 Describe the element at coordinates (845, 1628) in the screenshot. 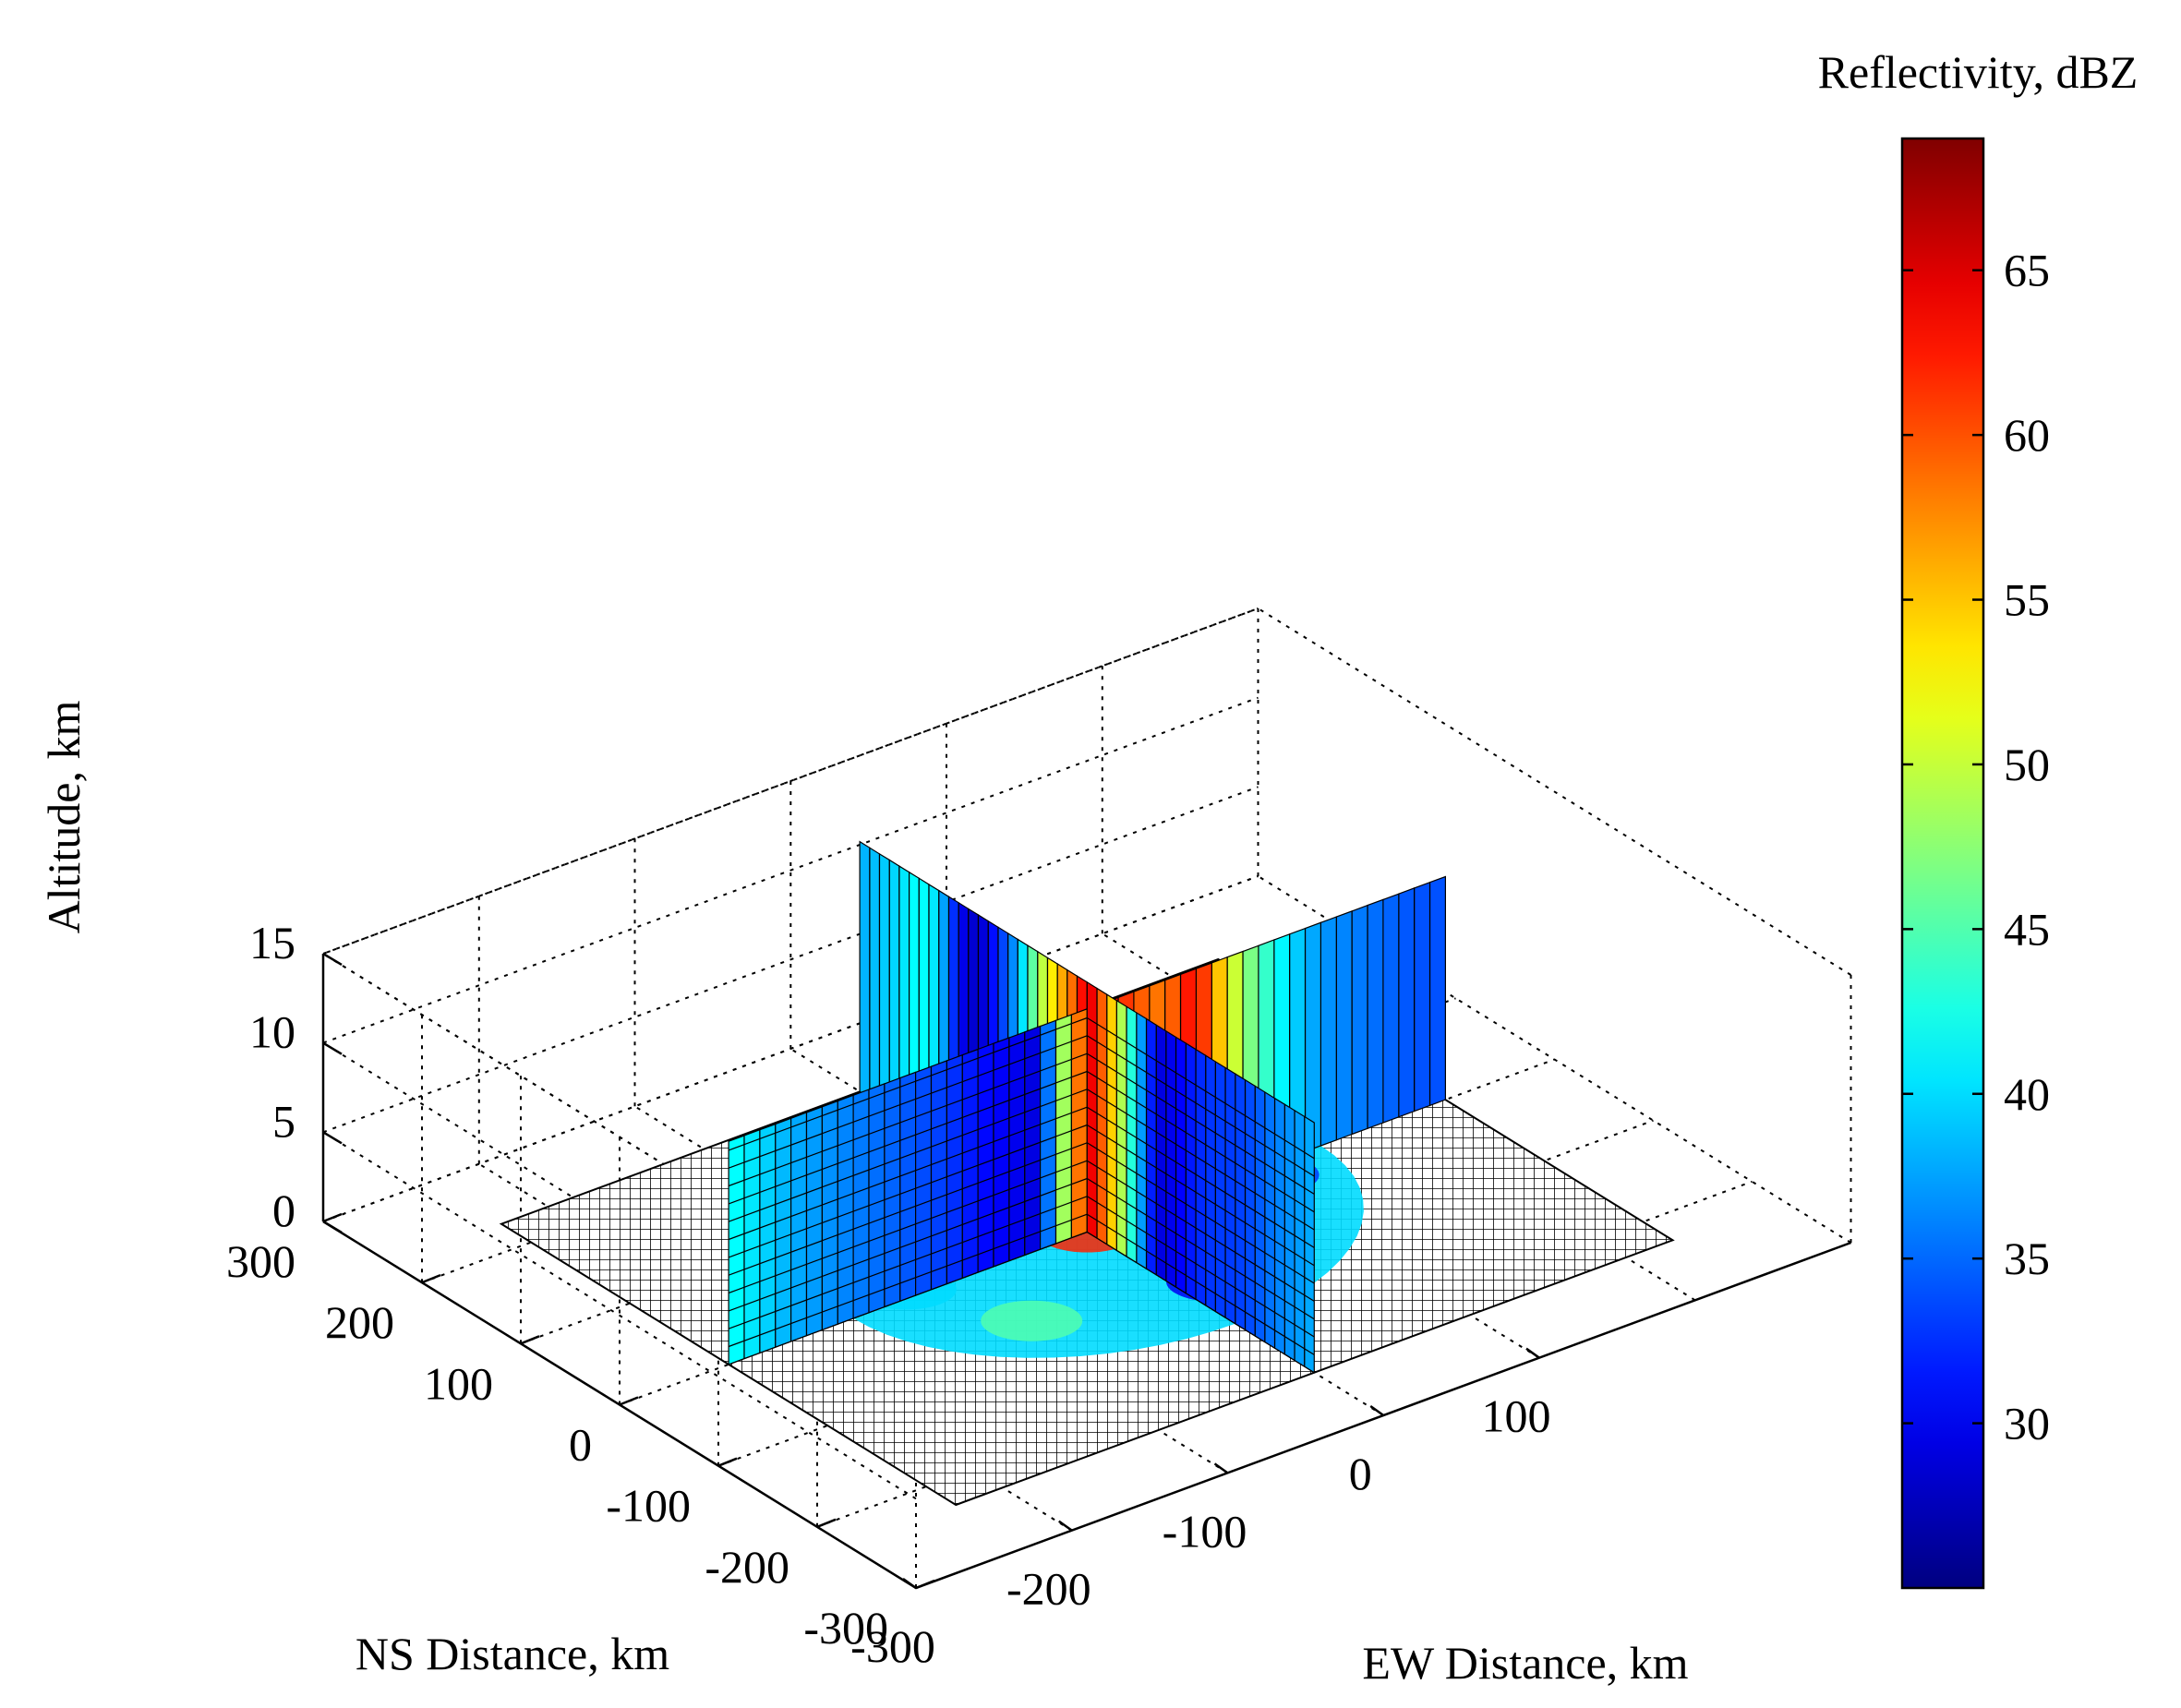

I see `ns-tick-label: -300` at that location.